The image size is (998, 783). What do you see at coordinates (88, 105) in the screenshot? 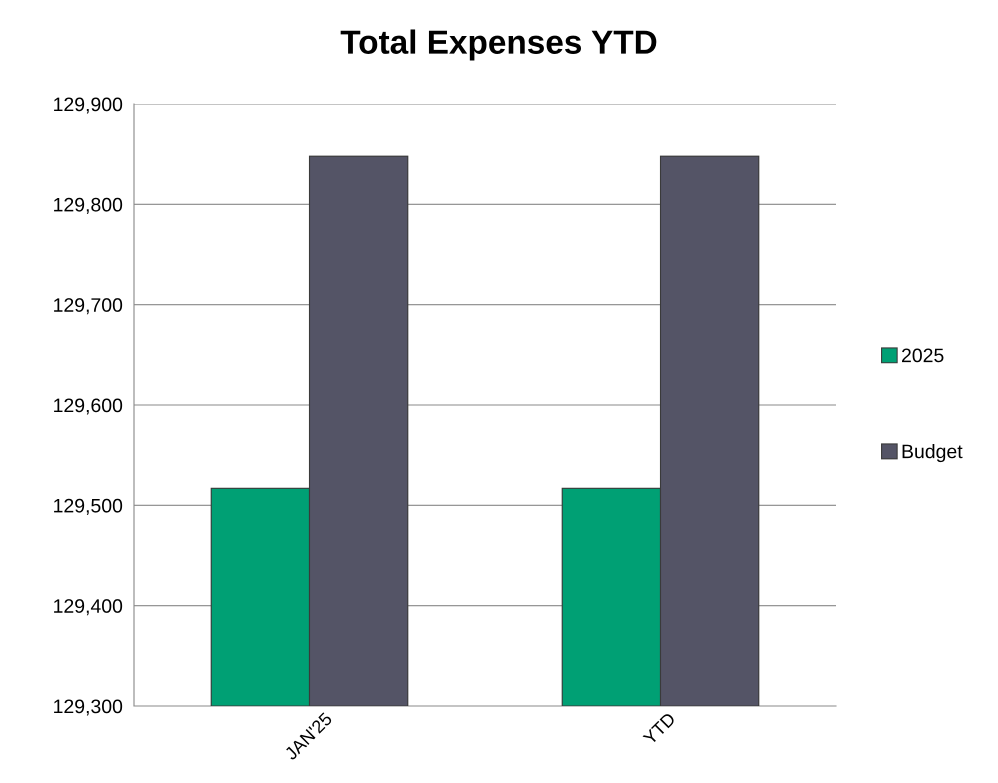
I see `y-tick-label: 129,900` at bounding box center [88, 105].